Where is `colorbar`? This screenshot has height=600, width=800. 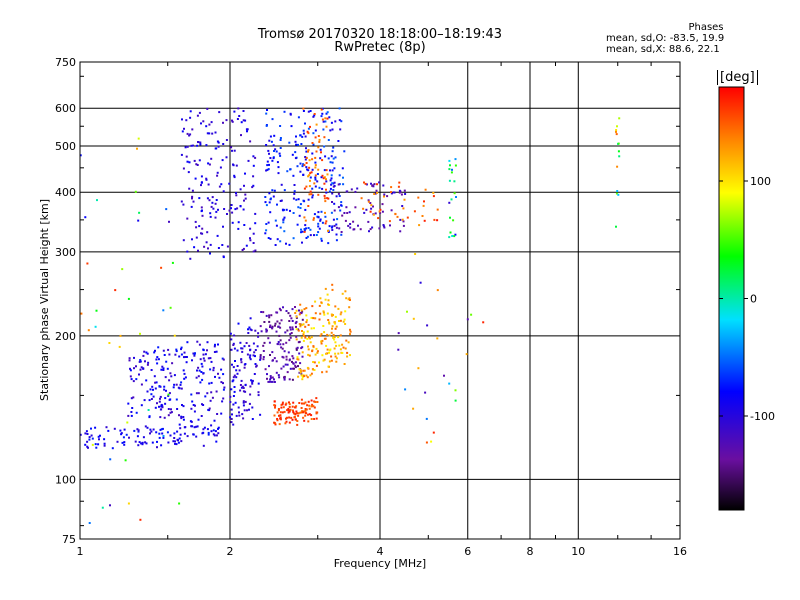 colorbar is located at coordinates (731, 298).